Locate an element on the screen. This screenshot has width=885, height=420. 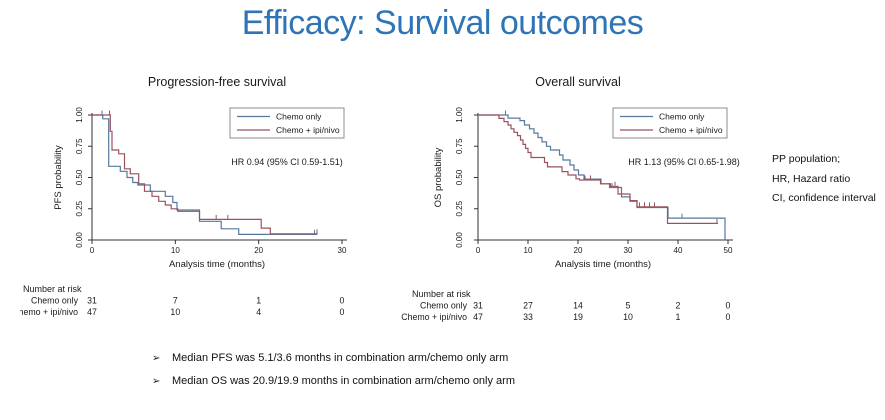
note-hr-definition: HR, Hazard ratio is located at coordinates (811, 178).